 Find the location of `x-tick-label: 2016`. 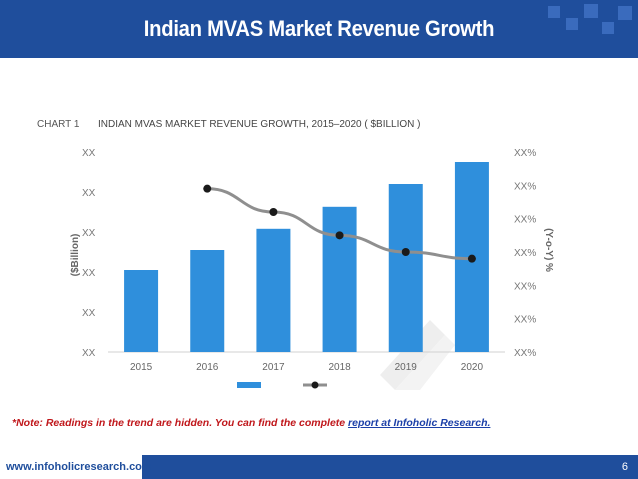

x-tick-label: 2016 is located at coordinates (207, 367).